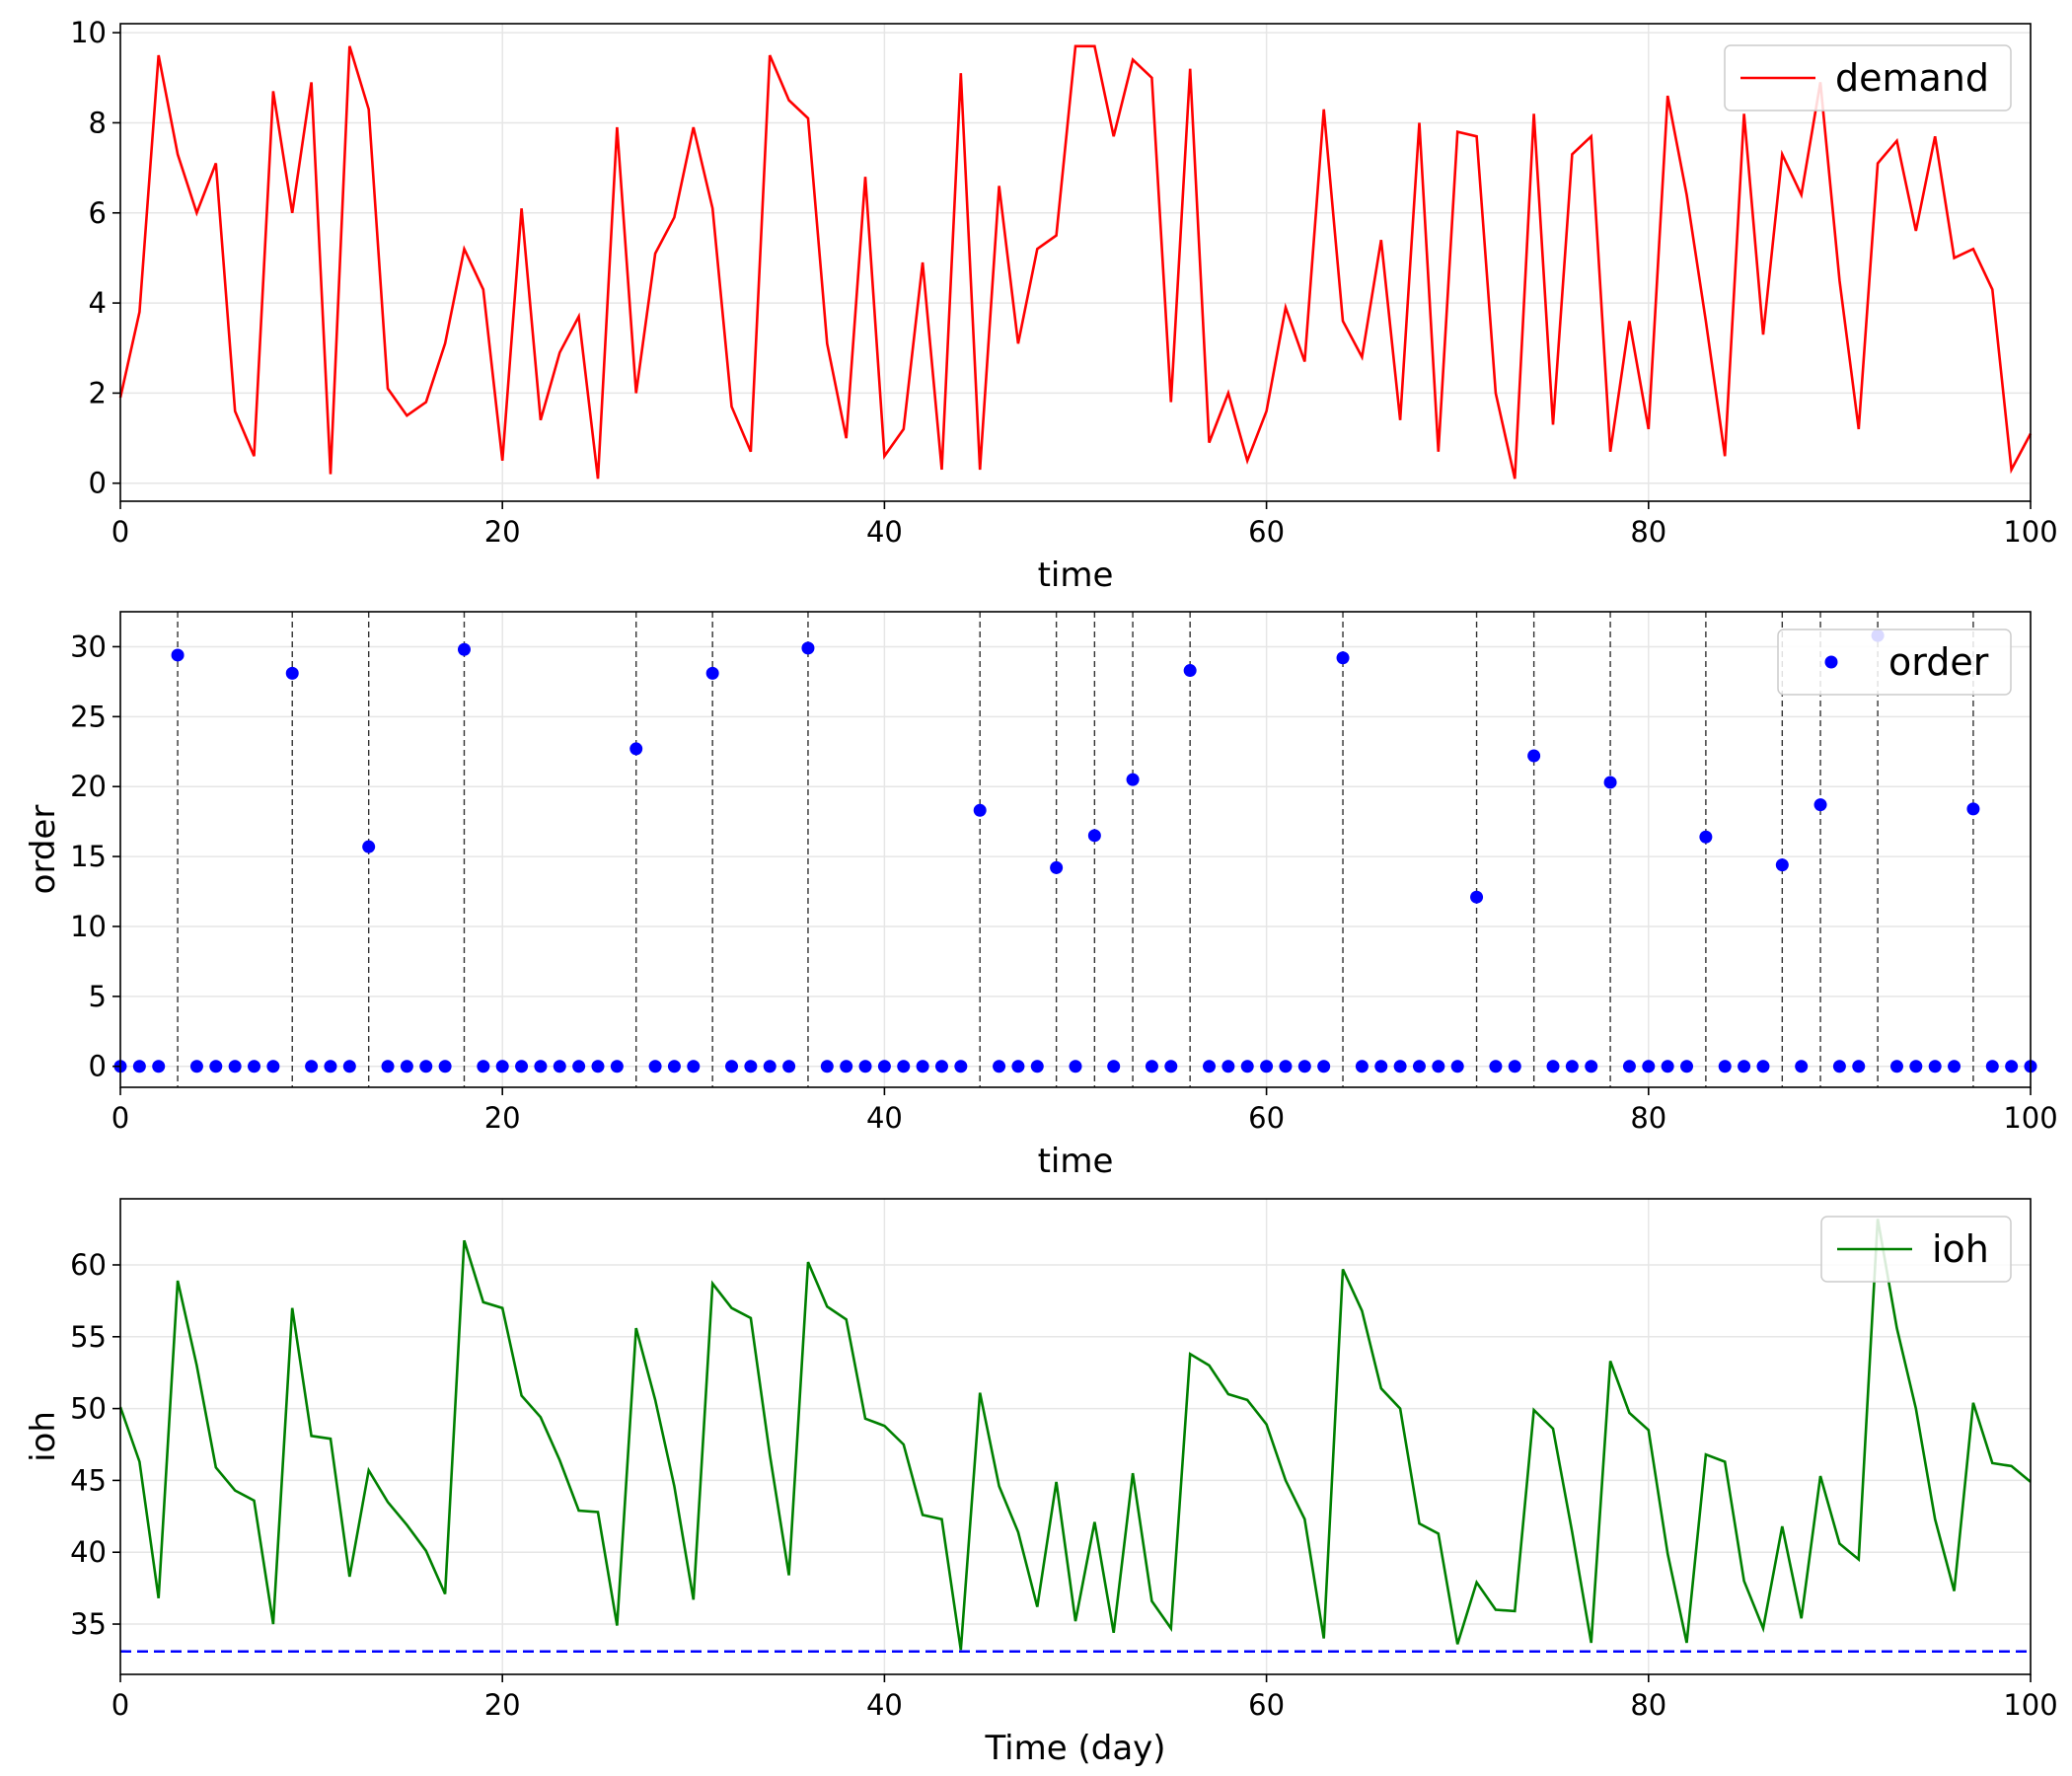  Describe the element at coordinates (98, 392) in the screenshot. I see `y-tick-label: 2` at that location.